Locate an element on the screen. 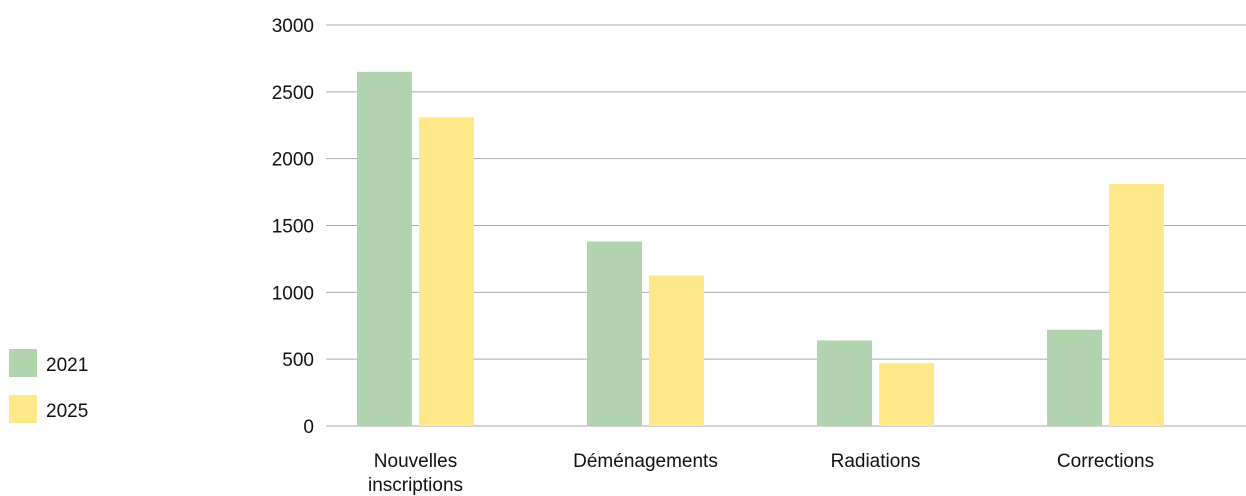 The width and height of the screenshot is (1246, 496). y-tick-label: 2000 is located at coordinates (293, 160).